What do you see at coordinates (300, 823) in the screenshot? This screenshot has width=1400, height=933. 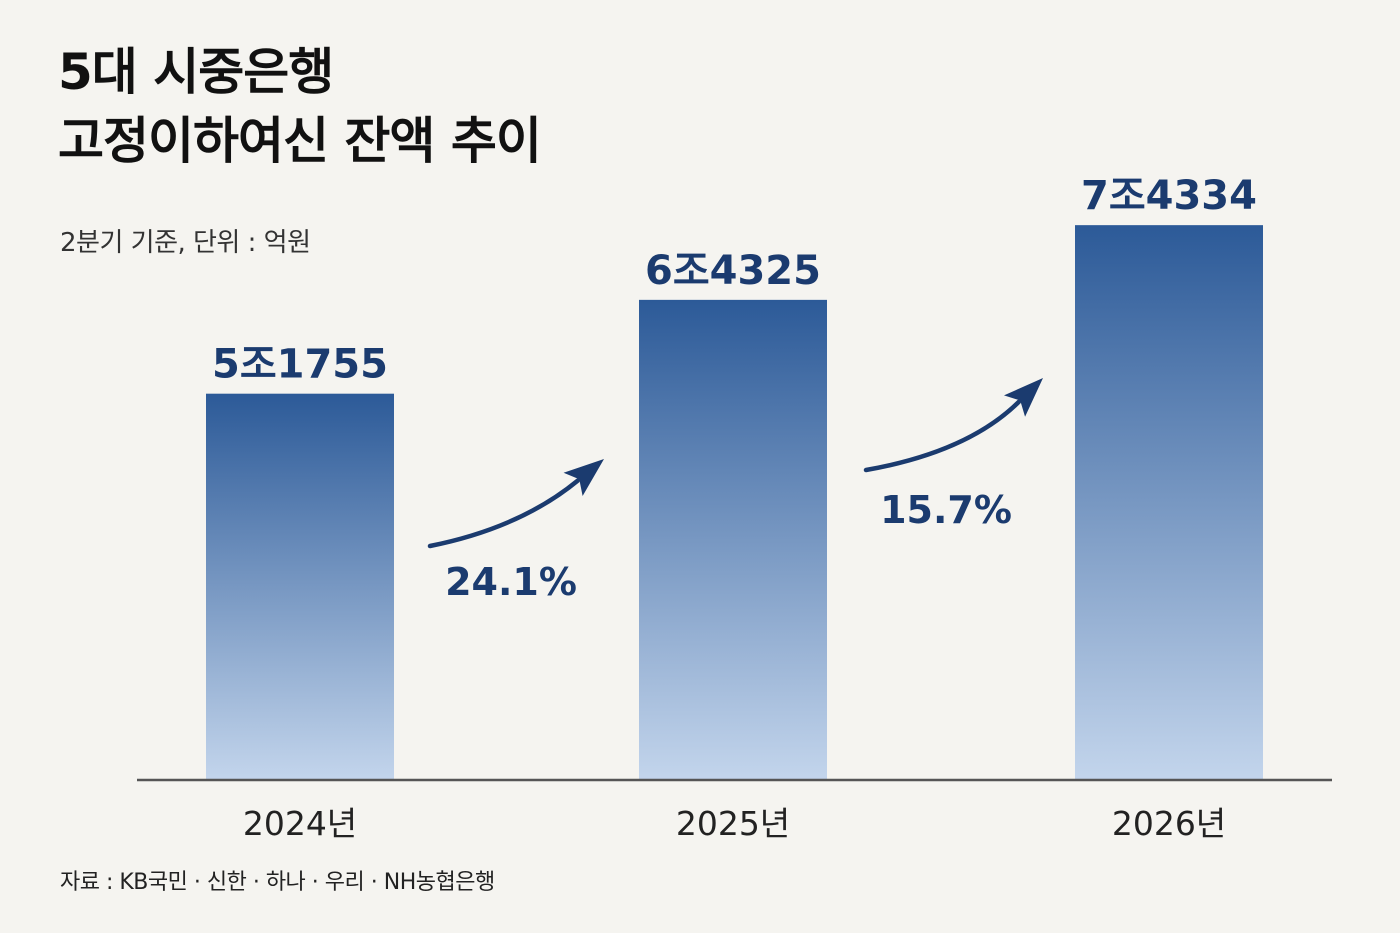 I see `x-tick-label-1: 2024년` at bounding box center [300, 823].